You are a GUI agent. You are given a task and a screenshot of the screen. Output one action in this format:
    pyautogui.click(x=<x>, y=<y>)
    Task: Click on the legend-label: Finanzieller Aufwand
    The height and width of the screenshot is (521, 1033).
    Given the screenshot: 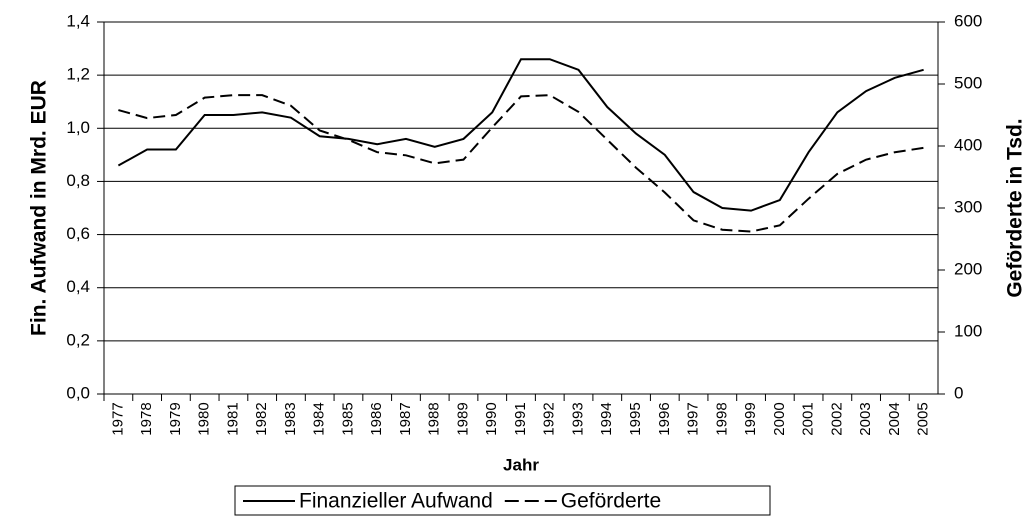 What is the action you would take?
    pyautogui.click(x=396, y=501)
    